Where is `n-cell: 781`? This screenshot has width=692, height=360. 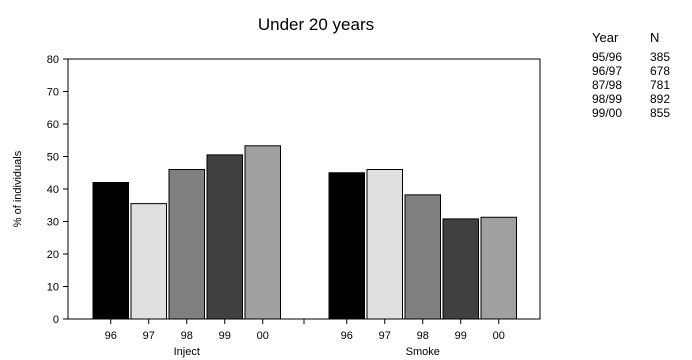
n-cell: 781 is located at coordinates (660, 85).